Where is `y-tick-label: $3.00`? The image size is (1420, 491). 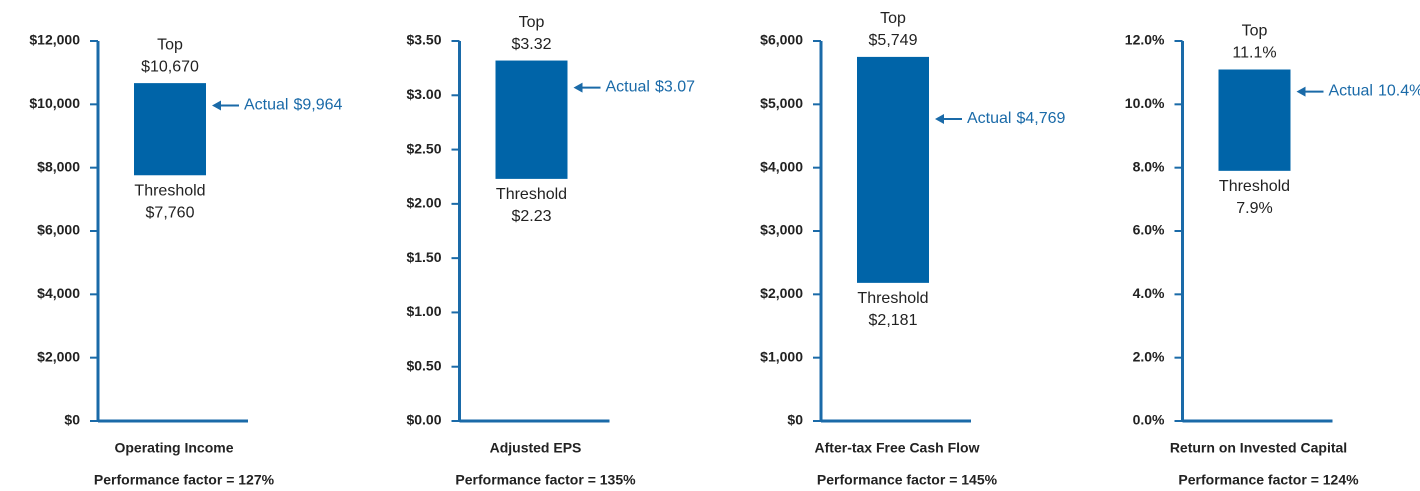
y-tick-label: $3.00 is located at coordinates (423, 94).